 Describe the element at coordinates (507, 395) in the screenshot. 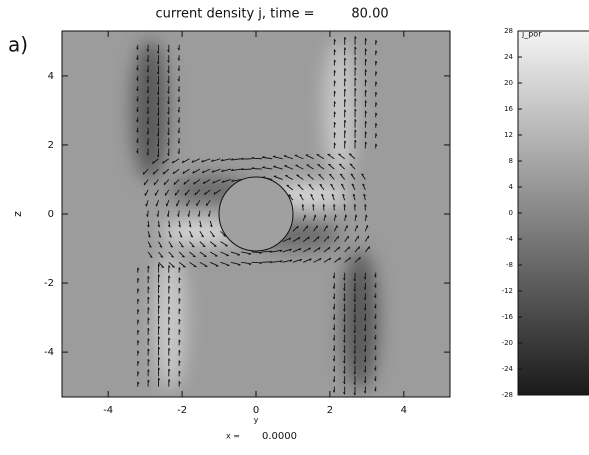

I see `colorbar-tick-label: -28` at that location.